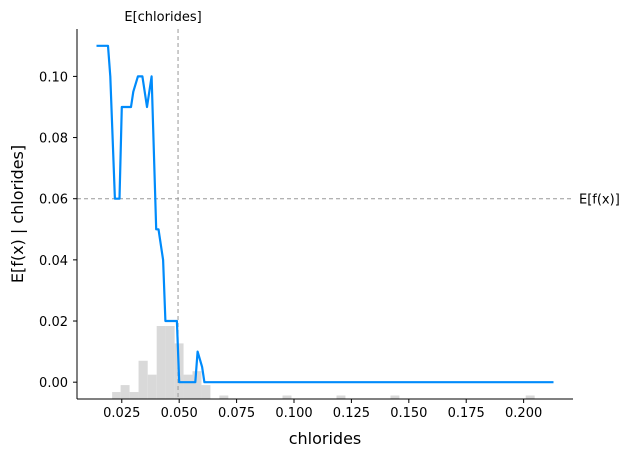 The height and width of the screenshot is (457, 636). What do you see at coordinates (323, 362) in the screenshot?
I see `histogram` at bounding box center [323, 362].